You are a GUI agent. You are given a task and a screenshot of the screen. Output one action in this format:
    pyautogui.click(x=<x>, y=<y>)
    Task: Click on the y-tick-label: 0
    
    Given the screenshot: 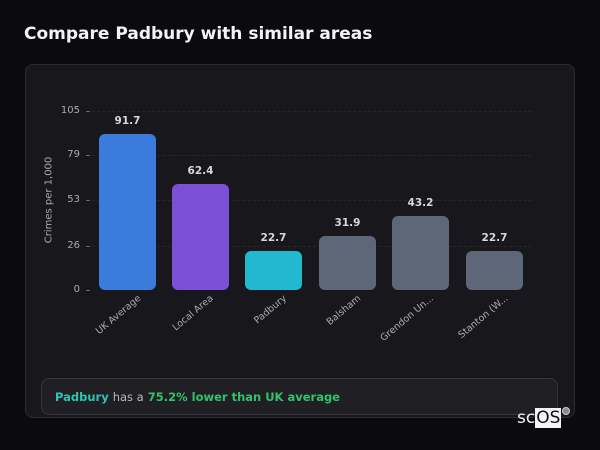 What is the action you would take?
    pyautogui.click(x=76, y=289)
    